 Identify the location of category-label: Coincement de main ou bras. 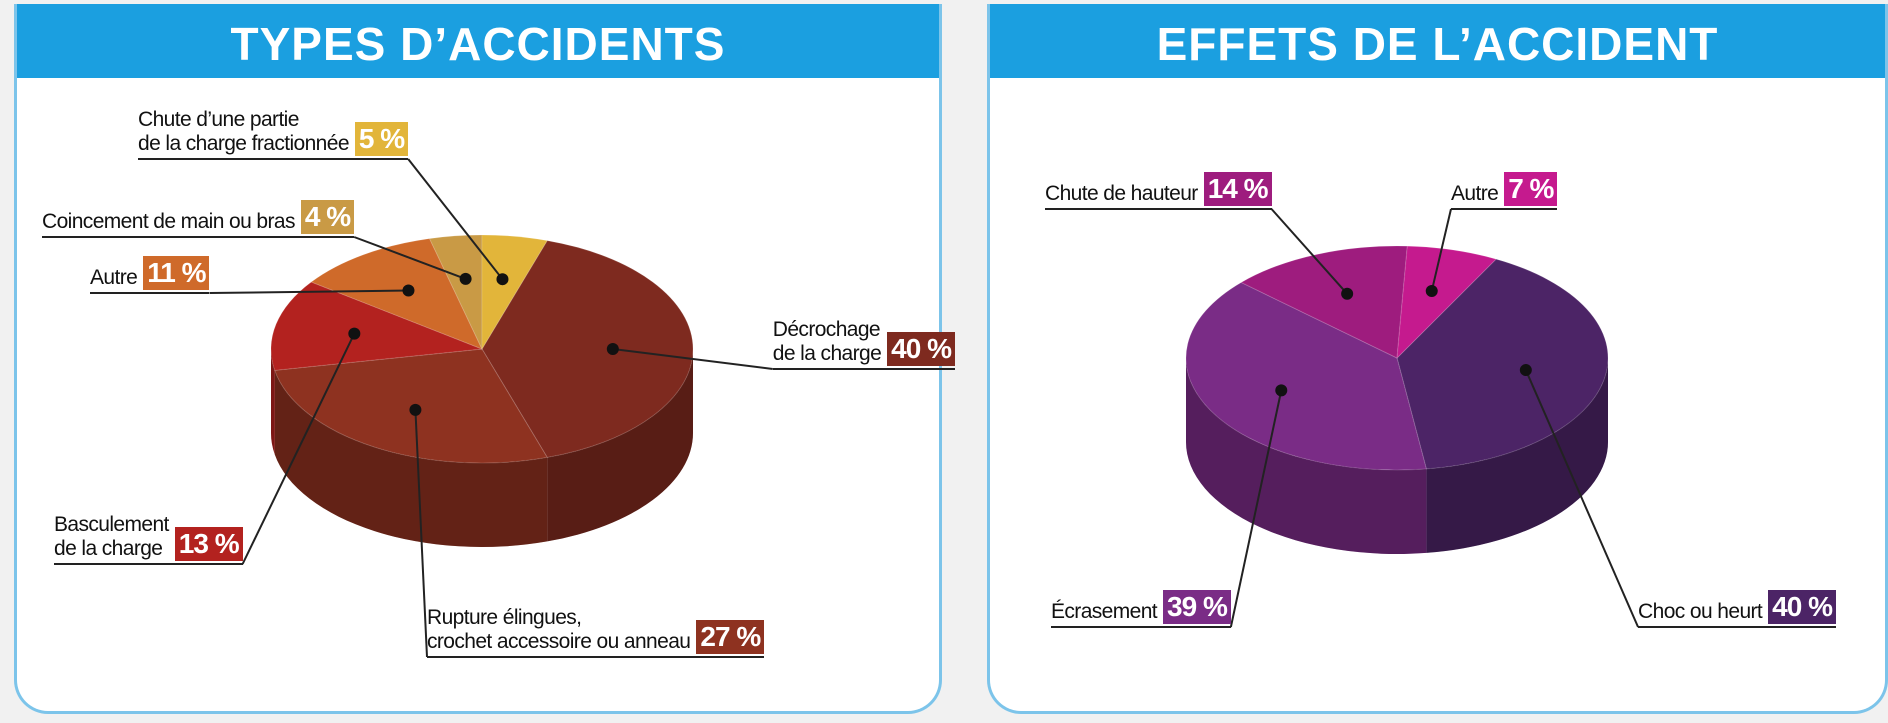
(168, 221).